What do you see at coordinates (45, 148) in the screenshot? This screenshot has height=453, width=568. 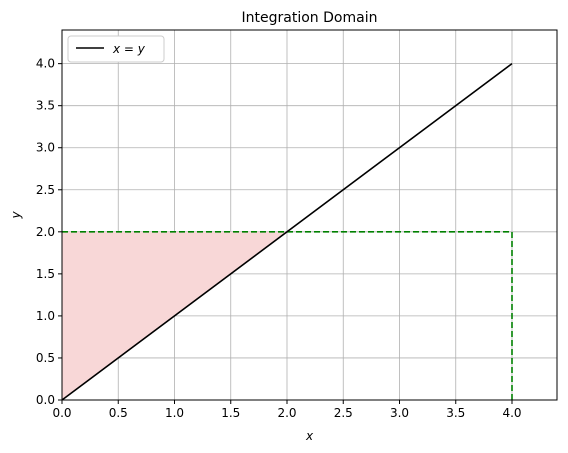 I see `y-tick-label: 3.0` at bounding box center [45, 148].